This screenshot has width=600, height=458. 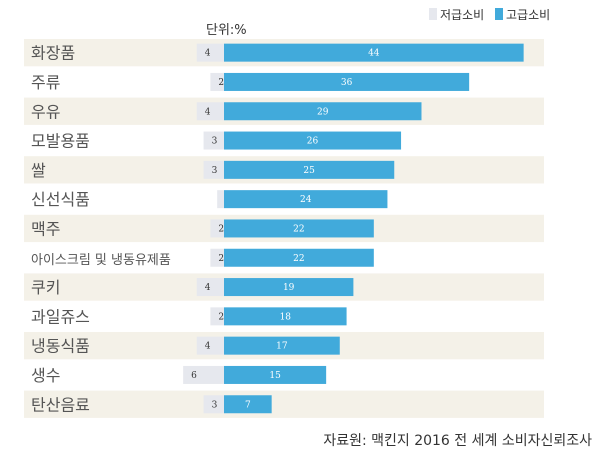 What do you see at coordinates (499, 14) in the screenshot?
I see `legend-swatch-high` at bounding box center [499, 14].